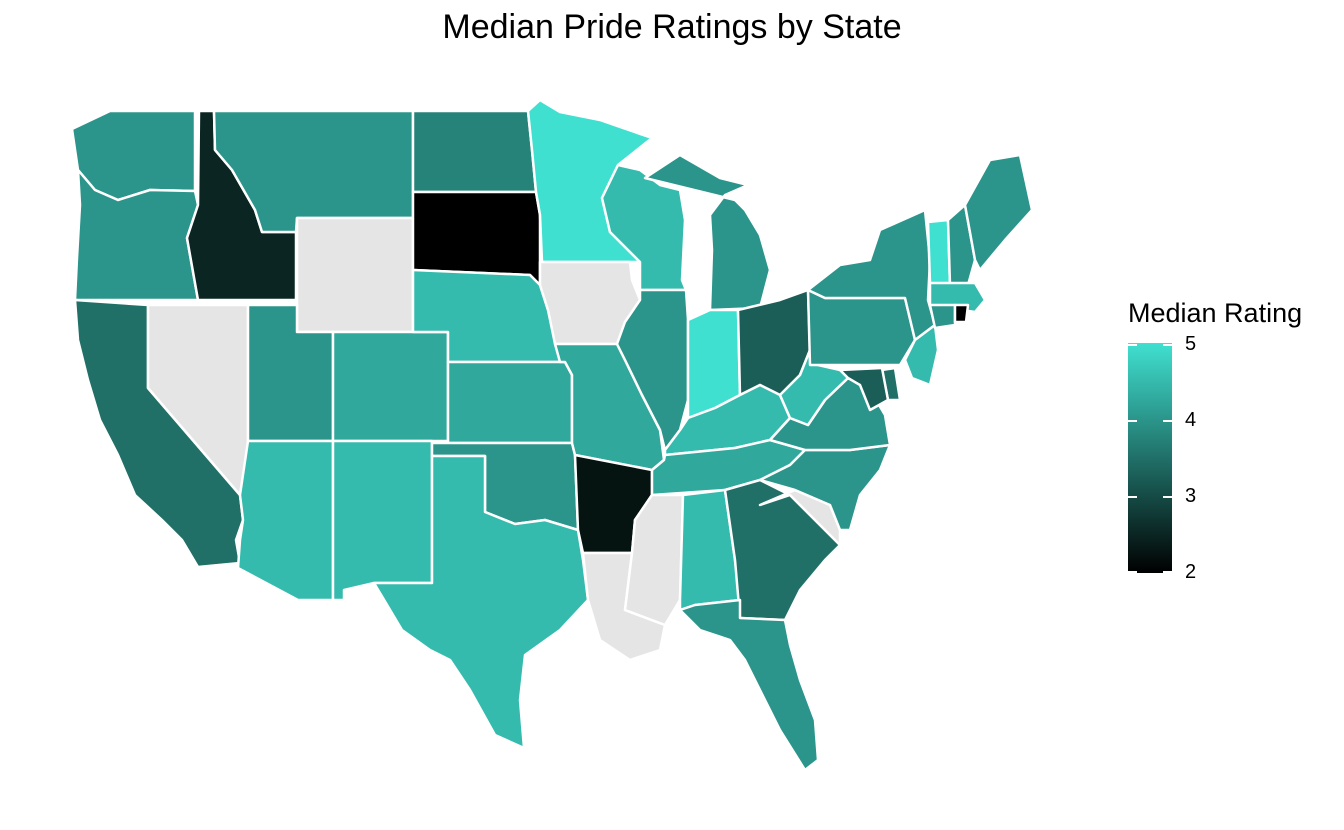  I want to click on state-AZ, so click(285, 520).